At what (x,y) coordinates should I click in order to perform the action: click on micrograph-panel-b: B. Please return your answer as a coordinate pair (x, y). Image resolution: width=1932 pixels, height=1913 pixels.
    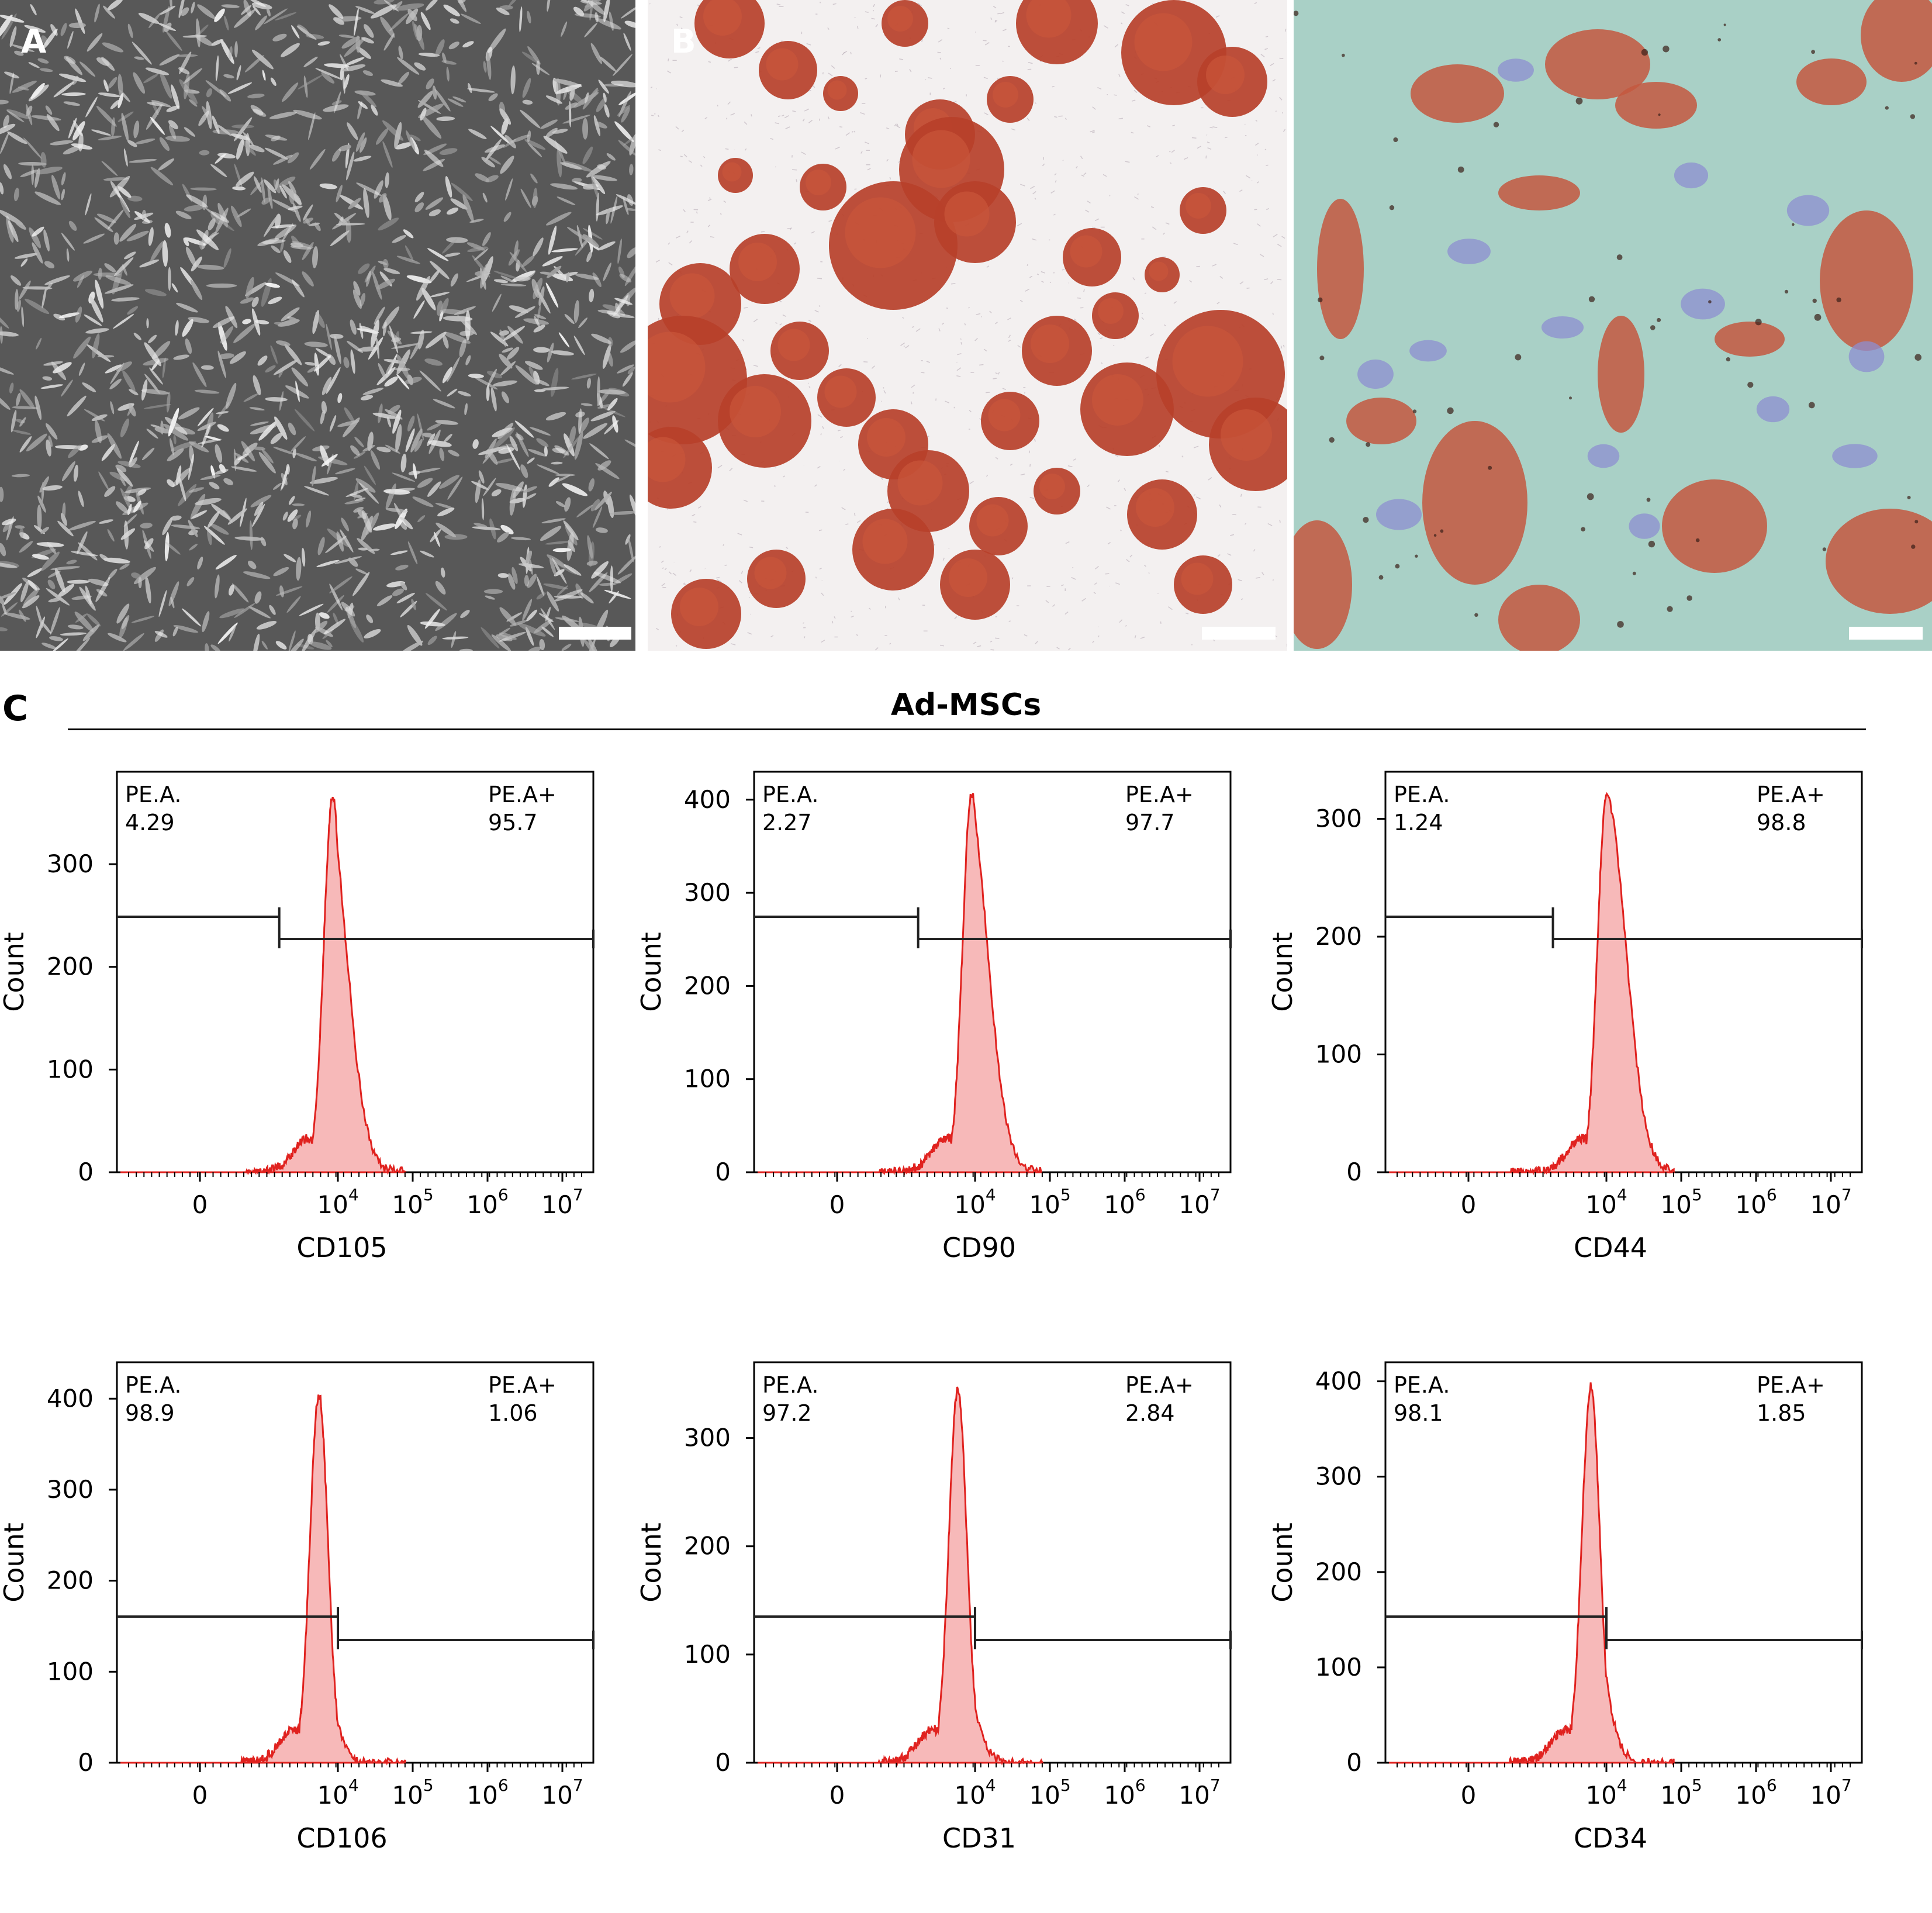
    Looking at the image, I should click on (968, 325).